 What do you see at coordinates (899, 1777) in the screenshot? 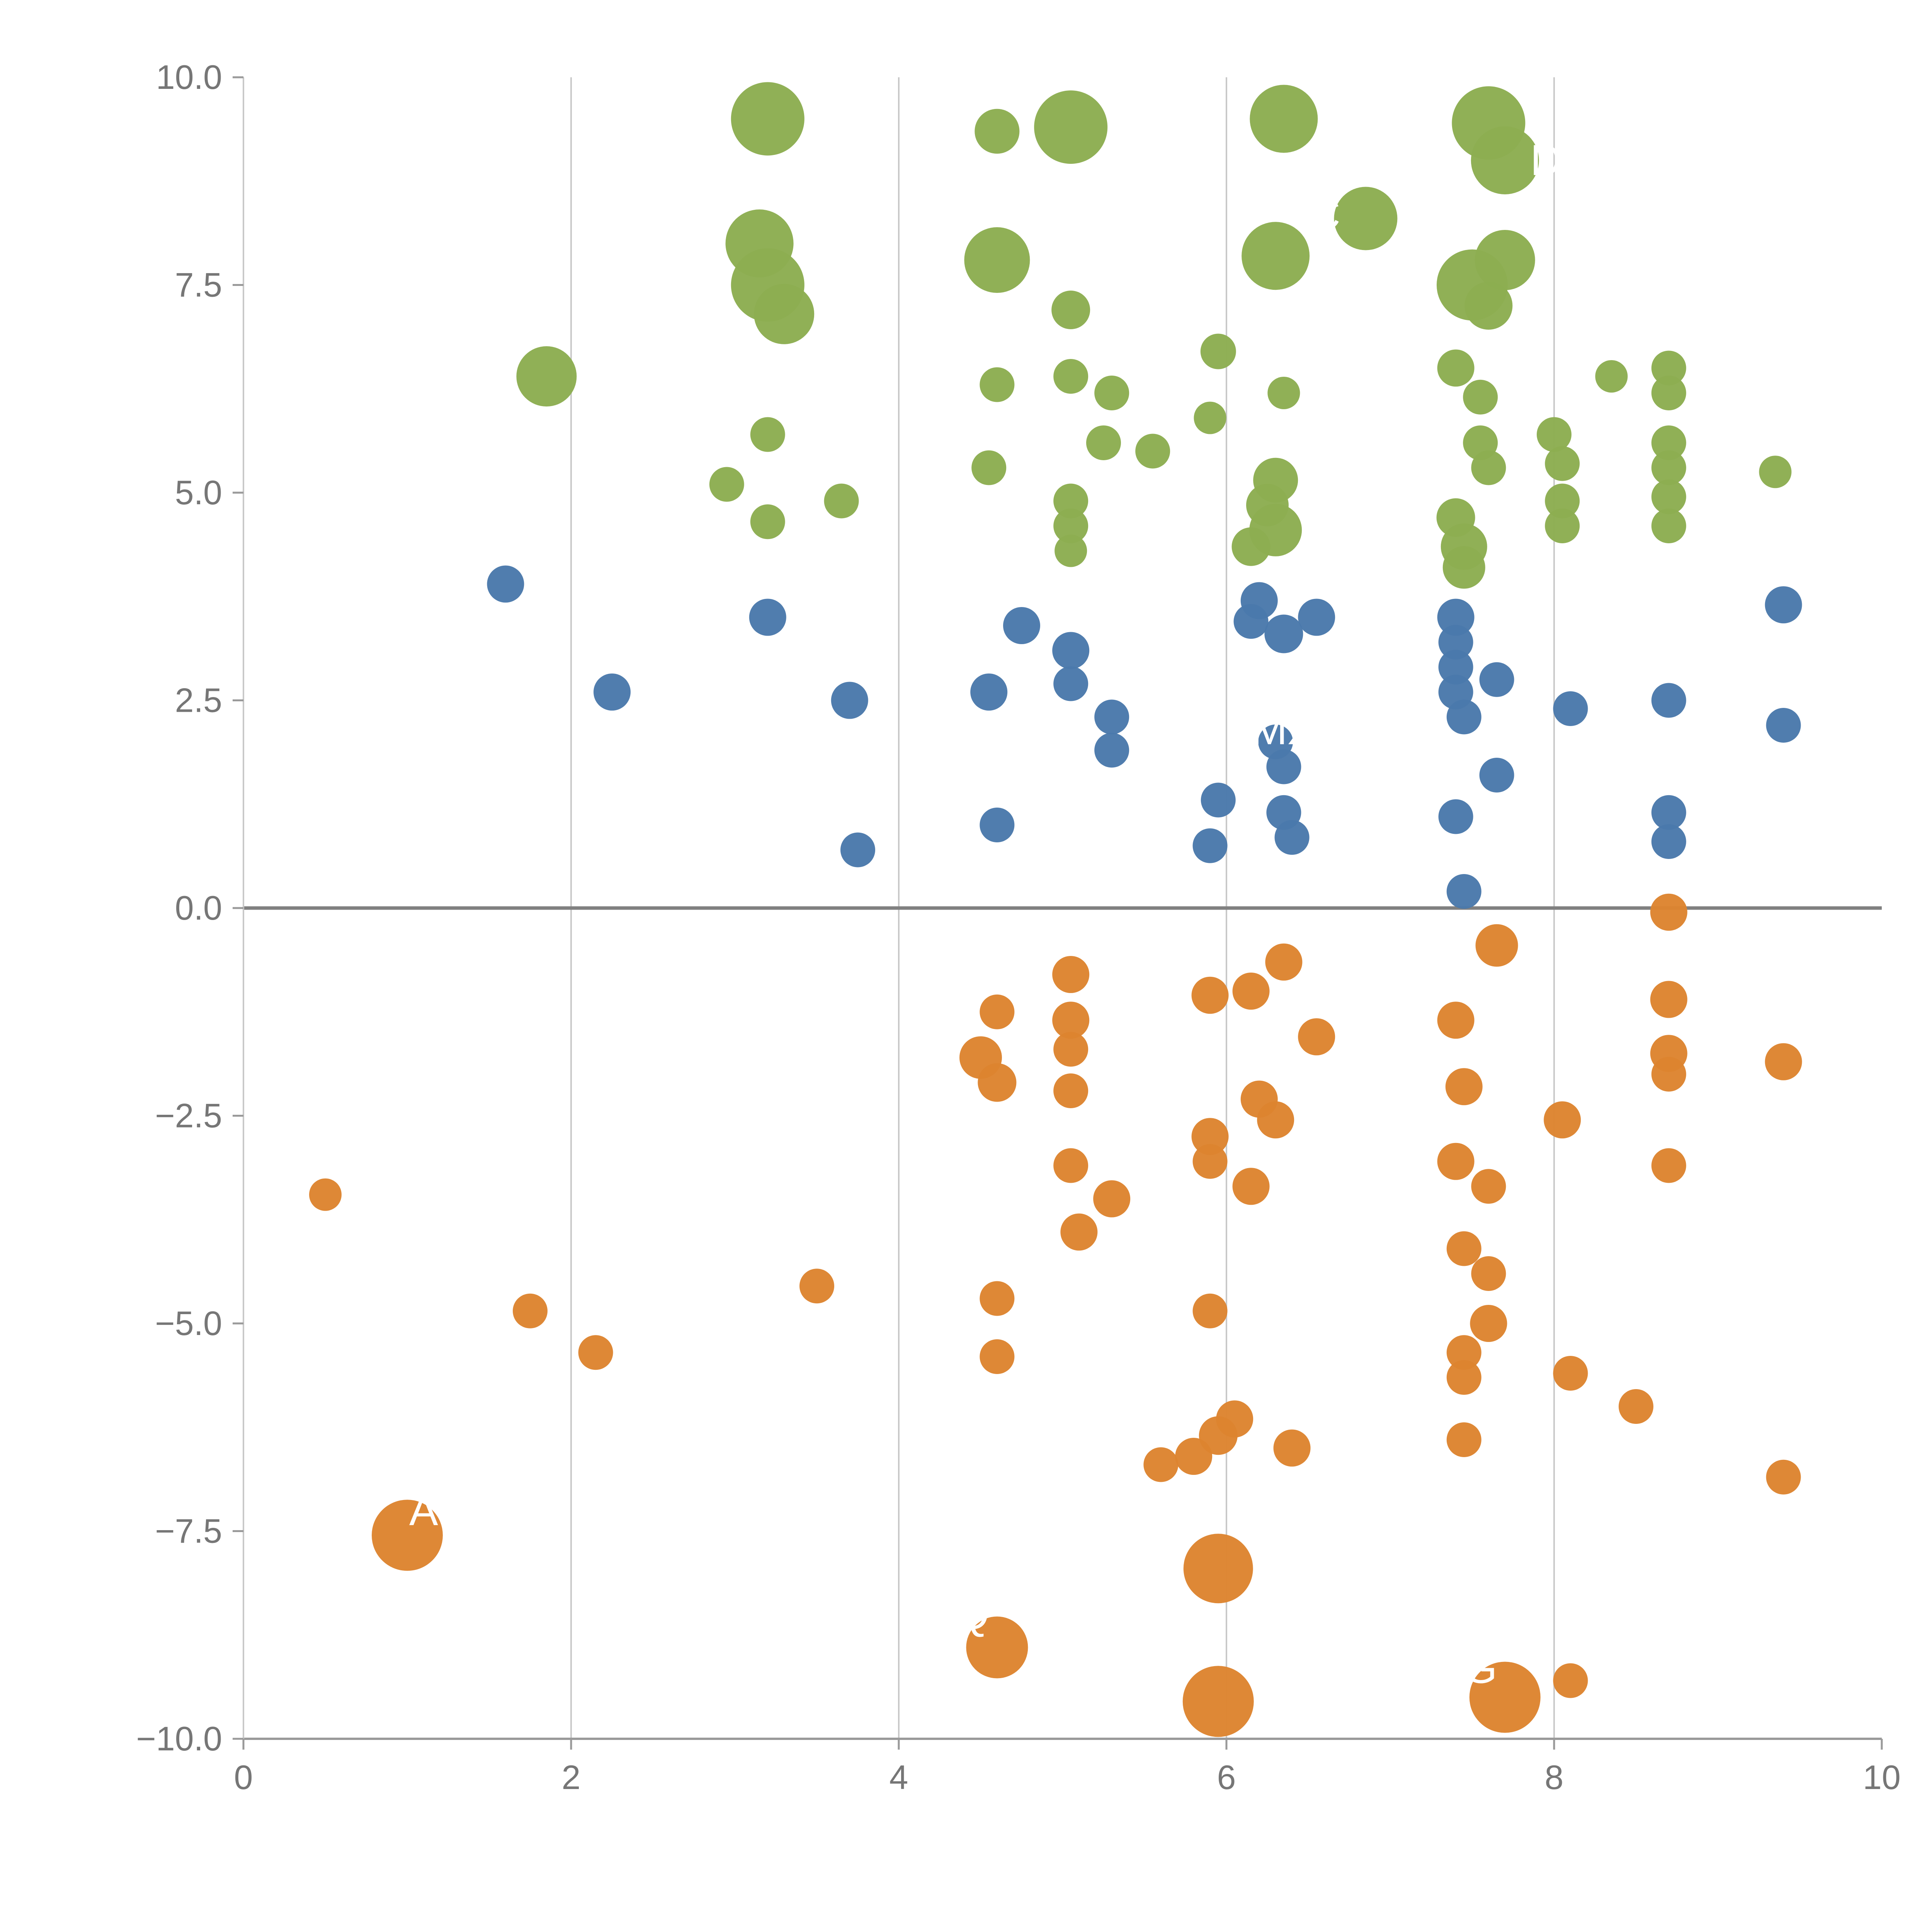
I see `x-tick-label: 4` at bounding box center [899, 1777].